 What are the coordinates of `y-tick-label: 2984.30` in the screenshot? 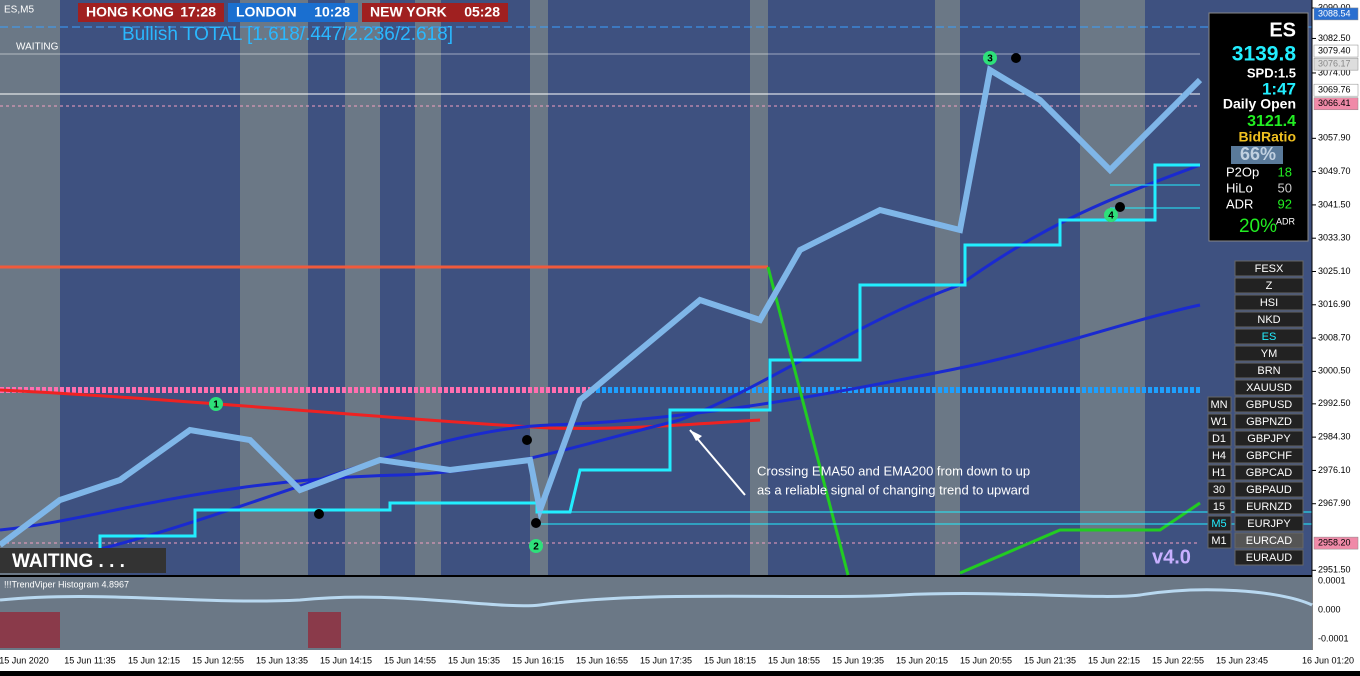 It's located at (1334, 437).